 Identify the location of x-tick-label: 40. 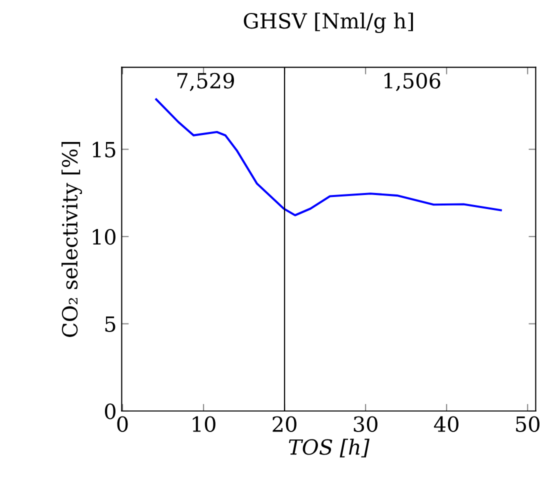
(446, 424).